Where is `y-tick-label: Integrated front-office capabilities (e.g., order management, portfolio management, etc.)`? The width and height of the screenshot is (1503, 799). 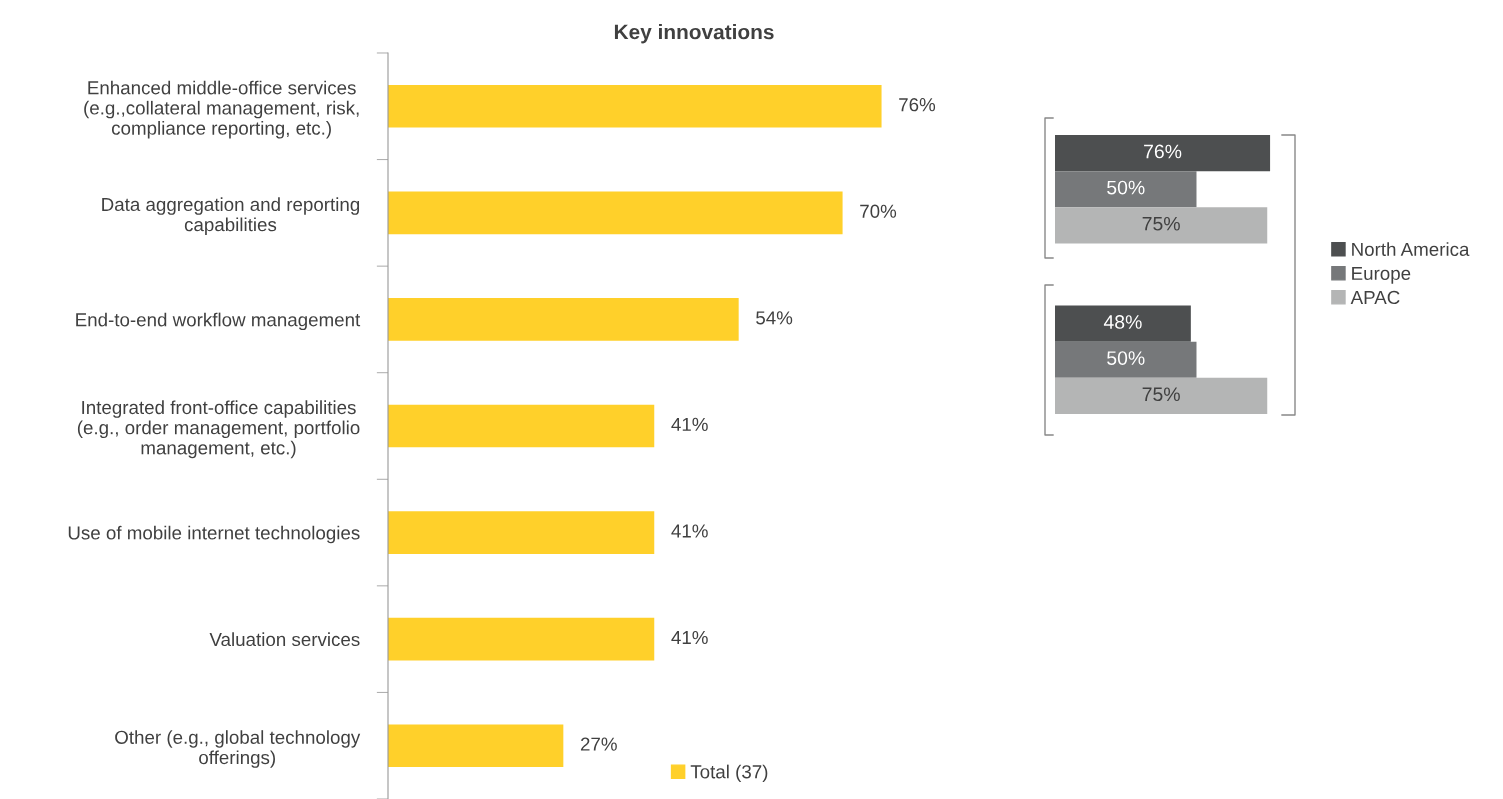
y-tick-label: Integrated front-office capabilities (e.g., order management, portfolio management, etc.) is located at coordinates (218, 429).